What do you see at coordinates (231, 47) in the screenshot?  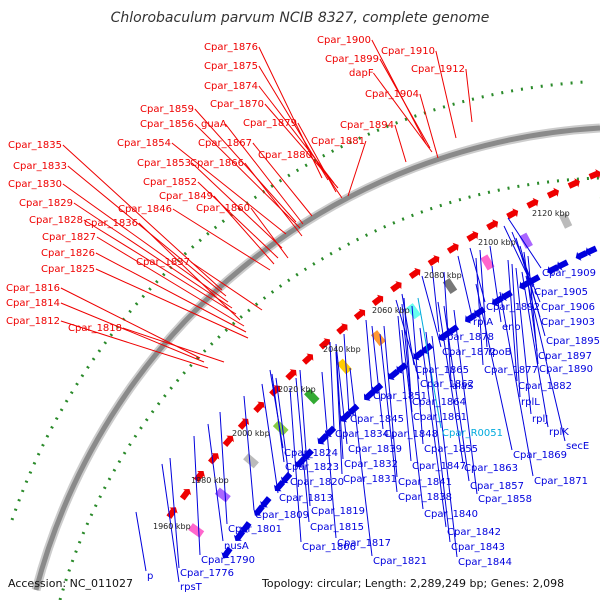 I see `gene-label-Cpar_1876: Cpar_1876` at bounding box center [231, 47].